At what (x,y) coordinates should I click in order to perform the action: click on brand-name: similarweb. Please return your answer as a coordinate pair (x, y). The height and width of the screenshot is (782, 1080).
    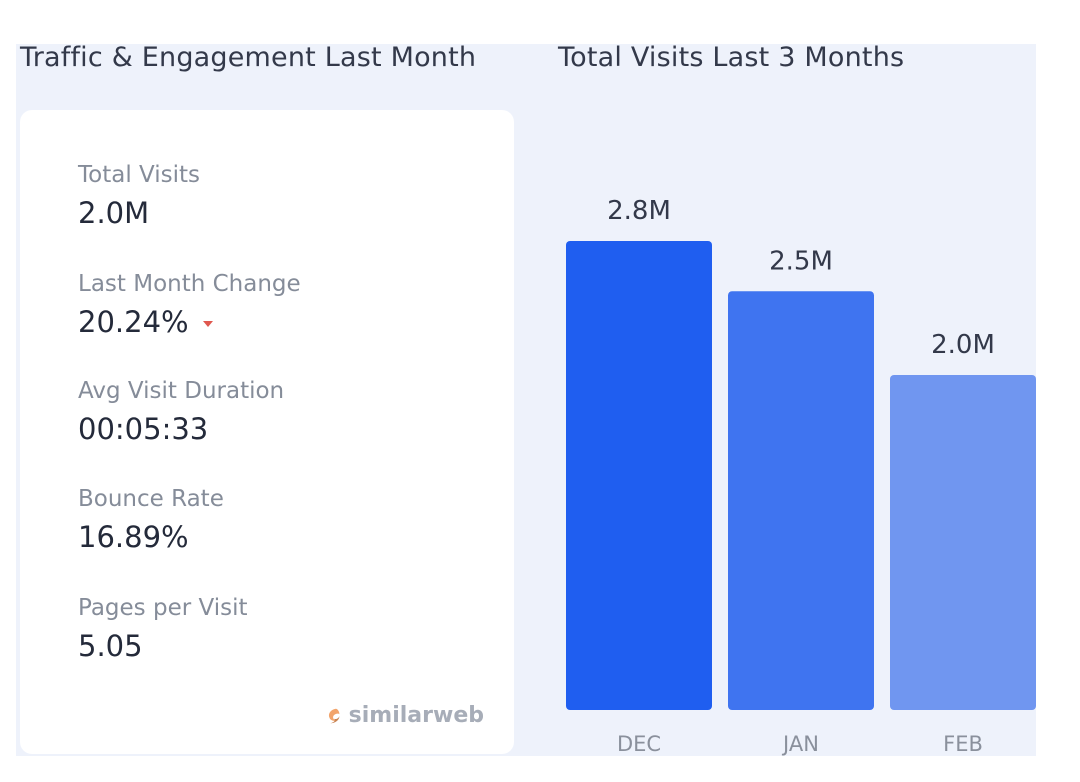
    Looking at the image, I should click on (416, 715).